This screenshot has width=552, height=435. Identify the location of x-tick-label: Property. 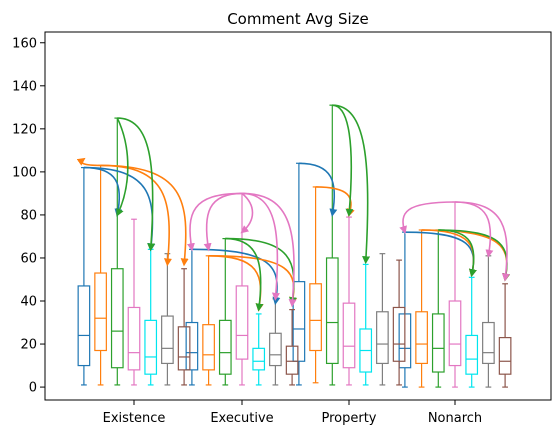
(348, 418).